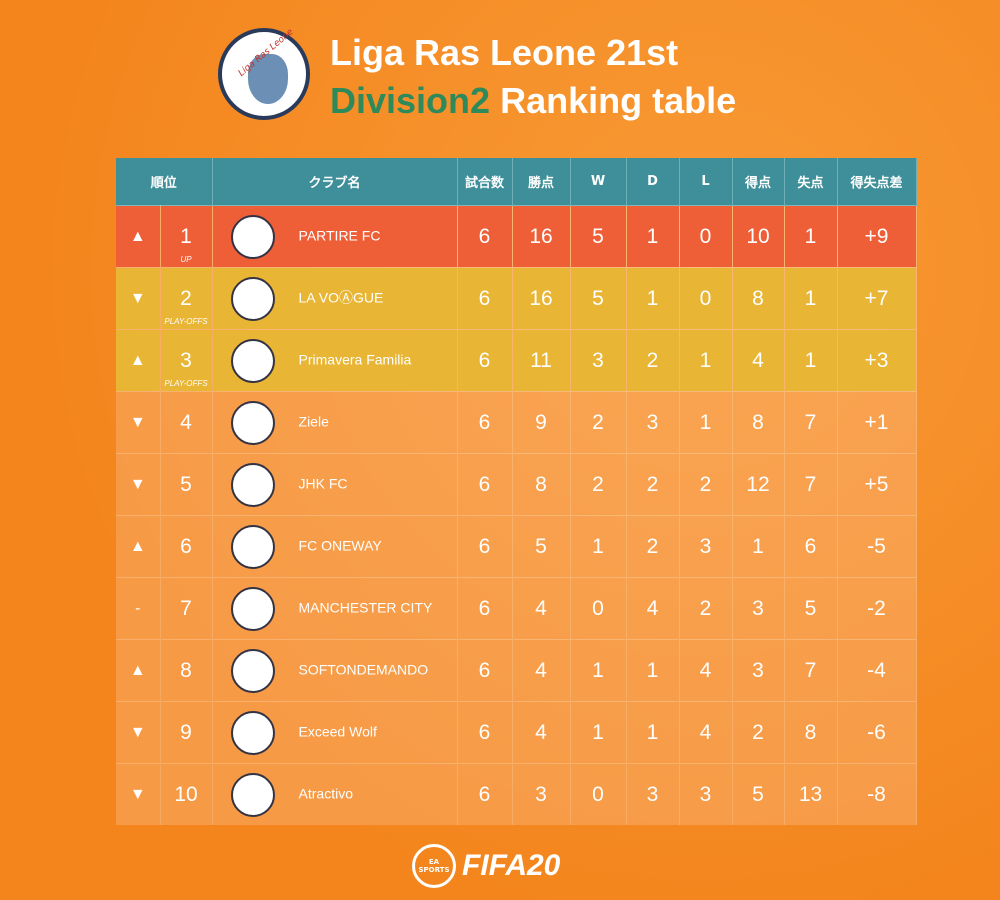  I want to click on column-header: L, so click(706, 182).